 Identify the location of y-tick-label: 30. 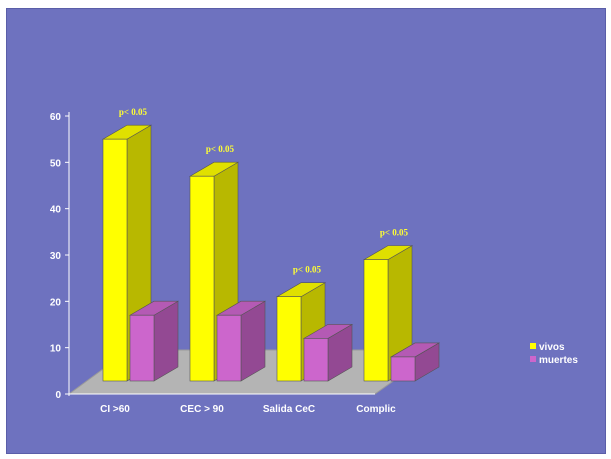
(56, 256).